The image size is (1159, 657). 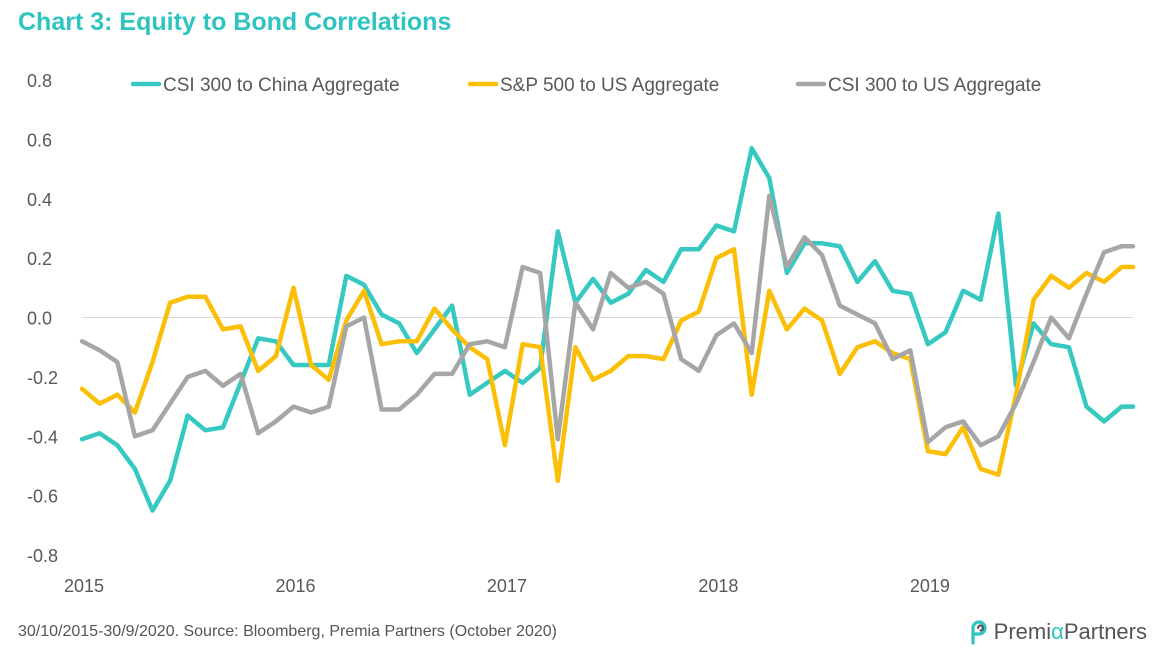 I want to click on y-tick-label: 0.4, so click(x=39, y=200).